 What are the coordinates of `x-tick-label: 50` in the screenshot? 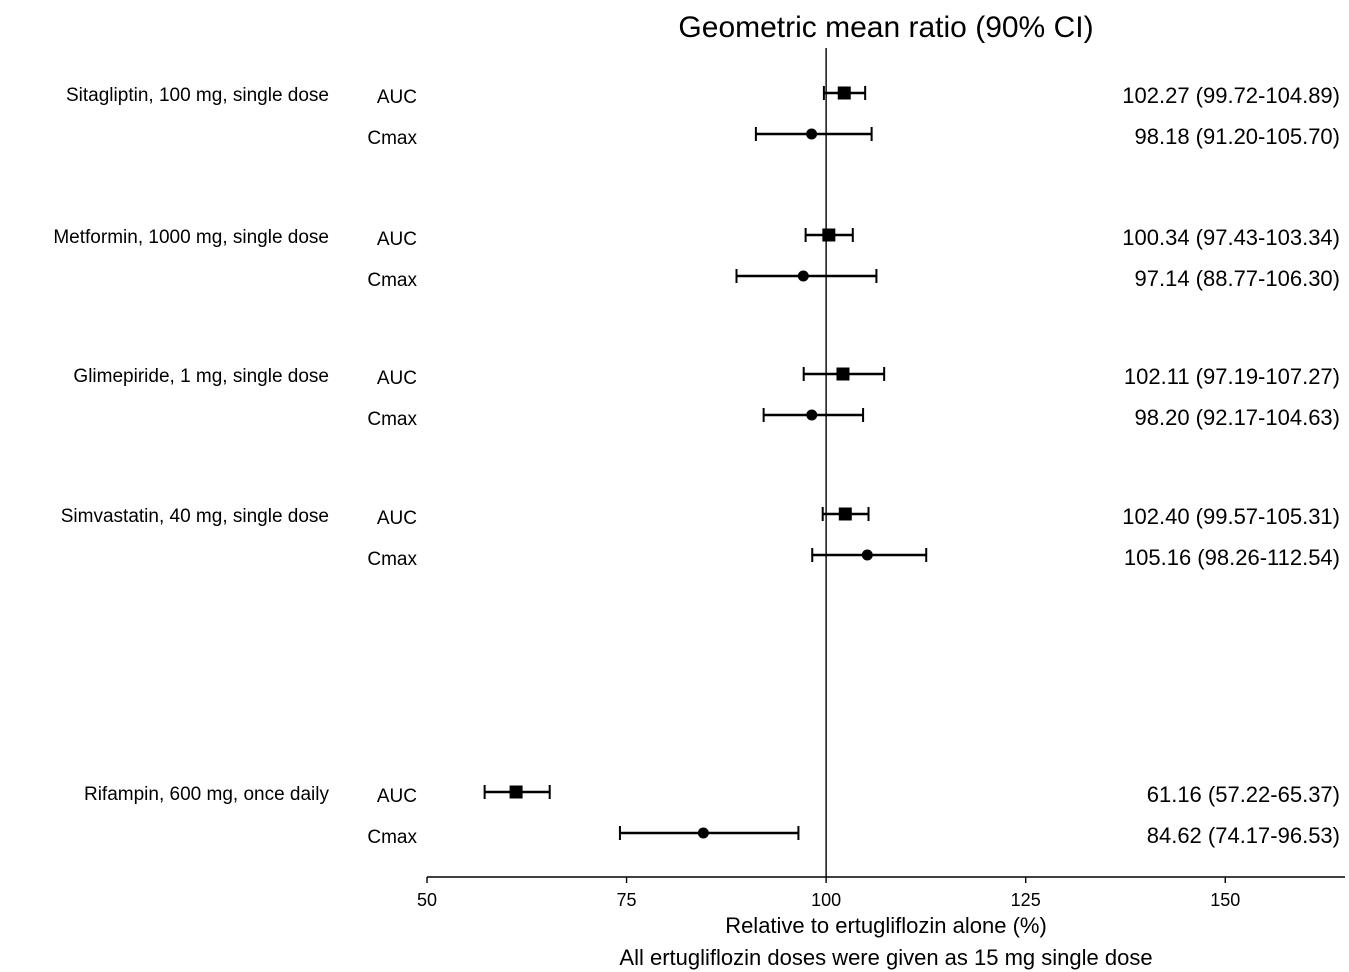 It's located at (427, 900).